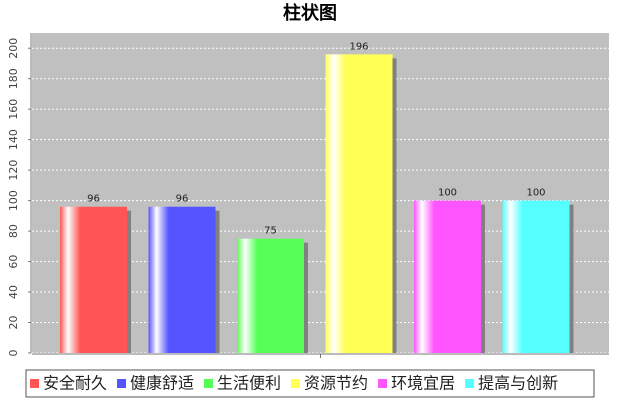  Describe the element at coordinates (13, 109) in the screenshot. I see `y-tick-label: 160` at that location.